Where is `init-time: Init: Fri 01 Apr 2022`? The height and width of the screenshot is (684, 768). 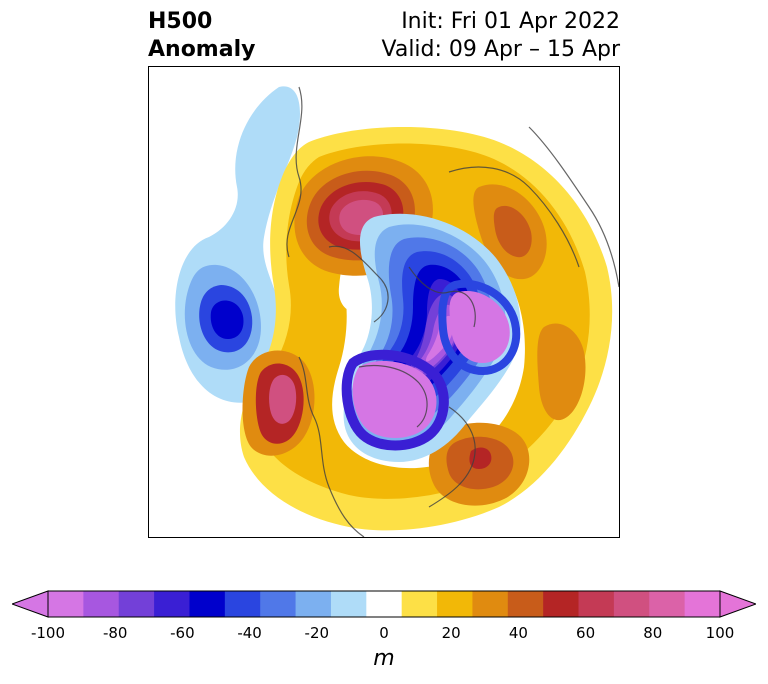
init-time: Init: Fri 01 Apr 2022 is located at coordinates (510, 21).